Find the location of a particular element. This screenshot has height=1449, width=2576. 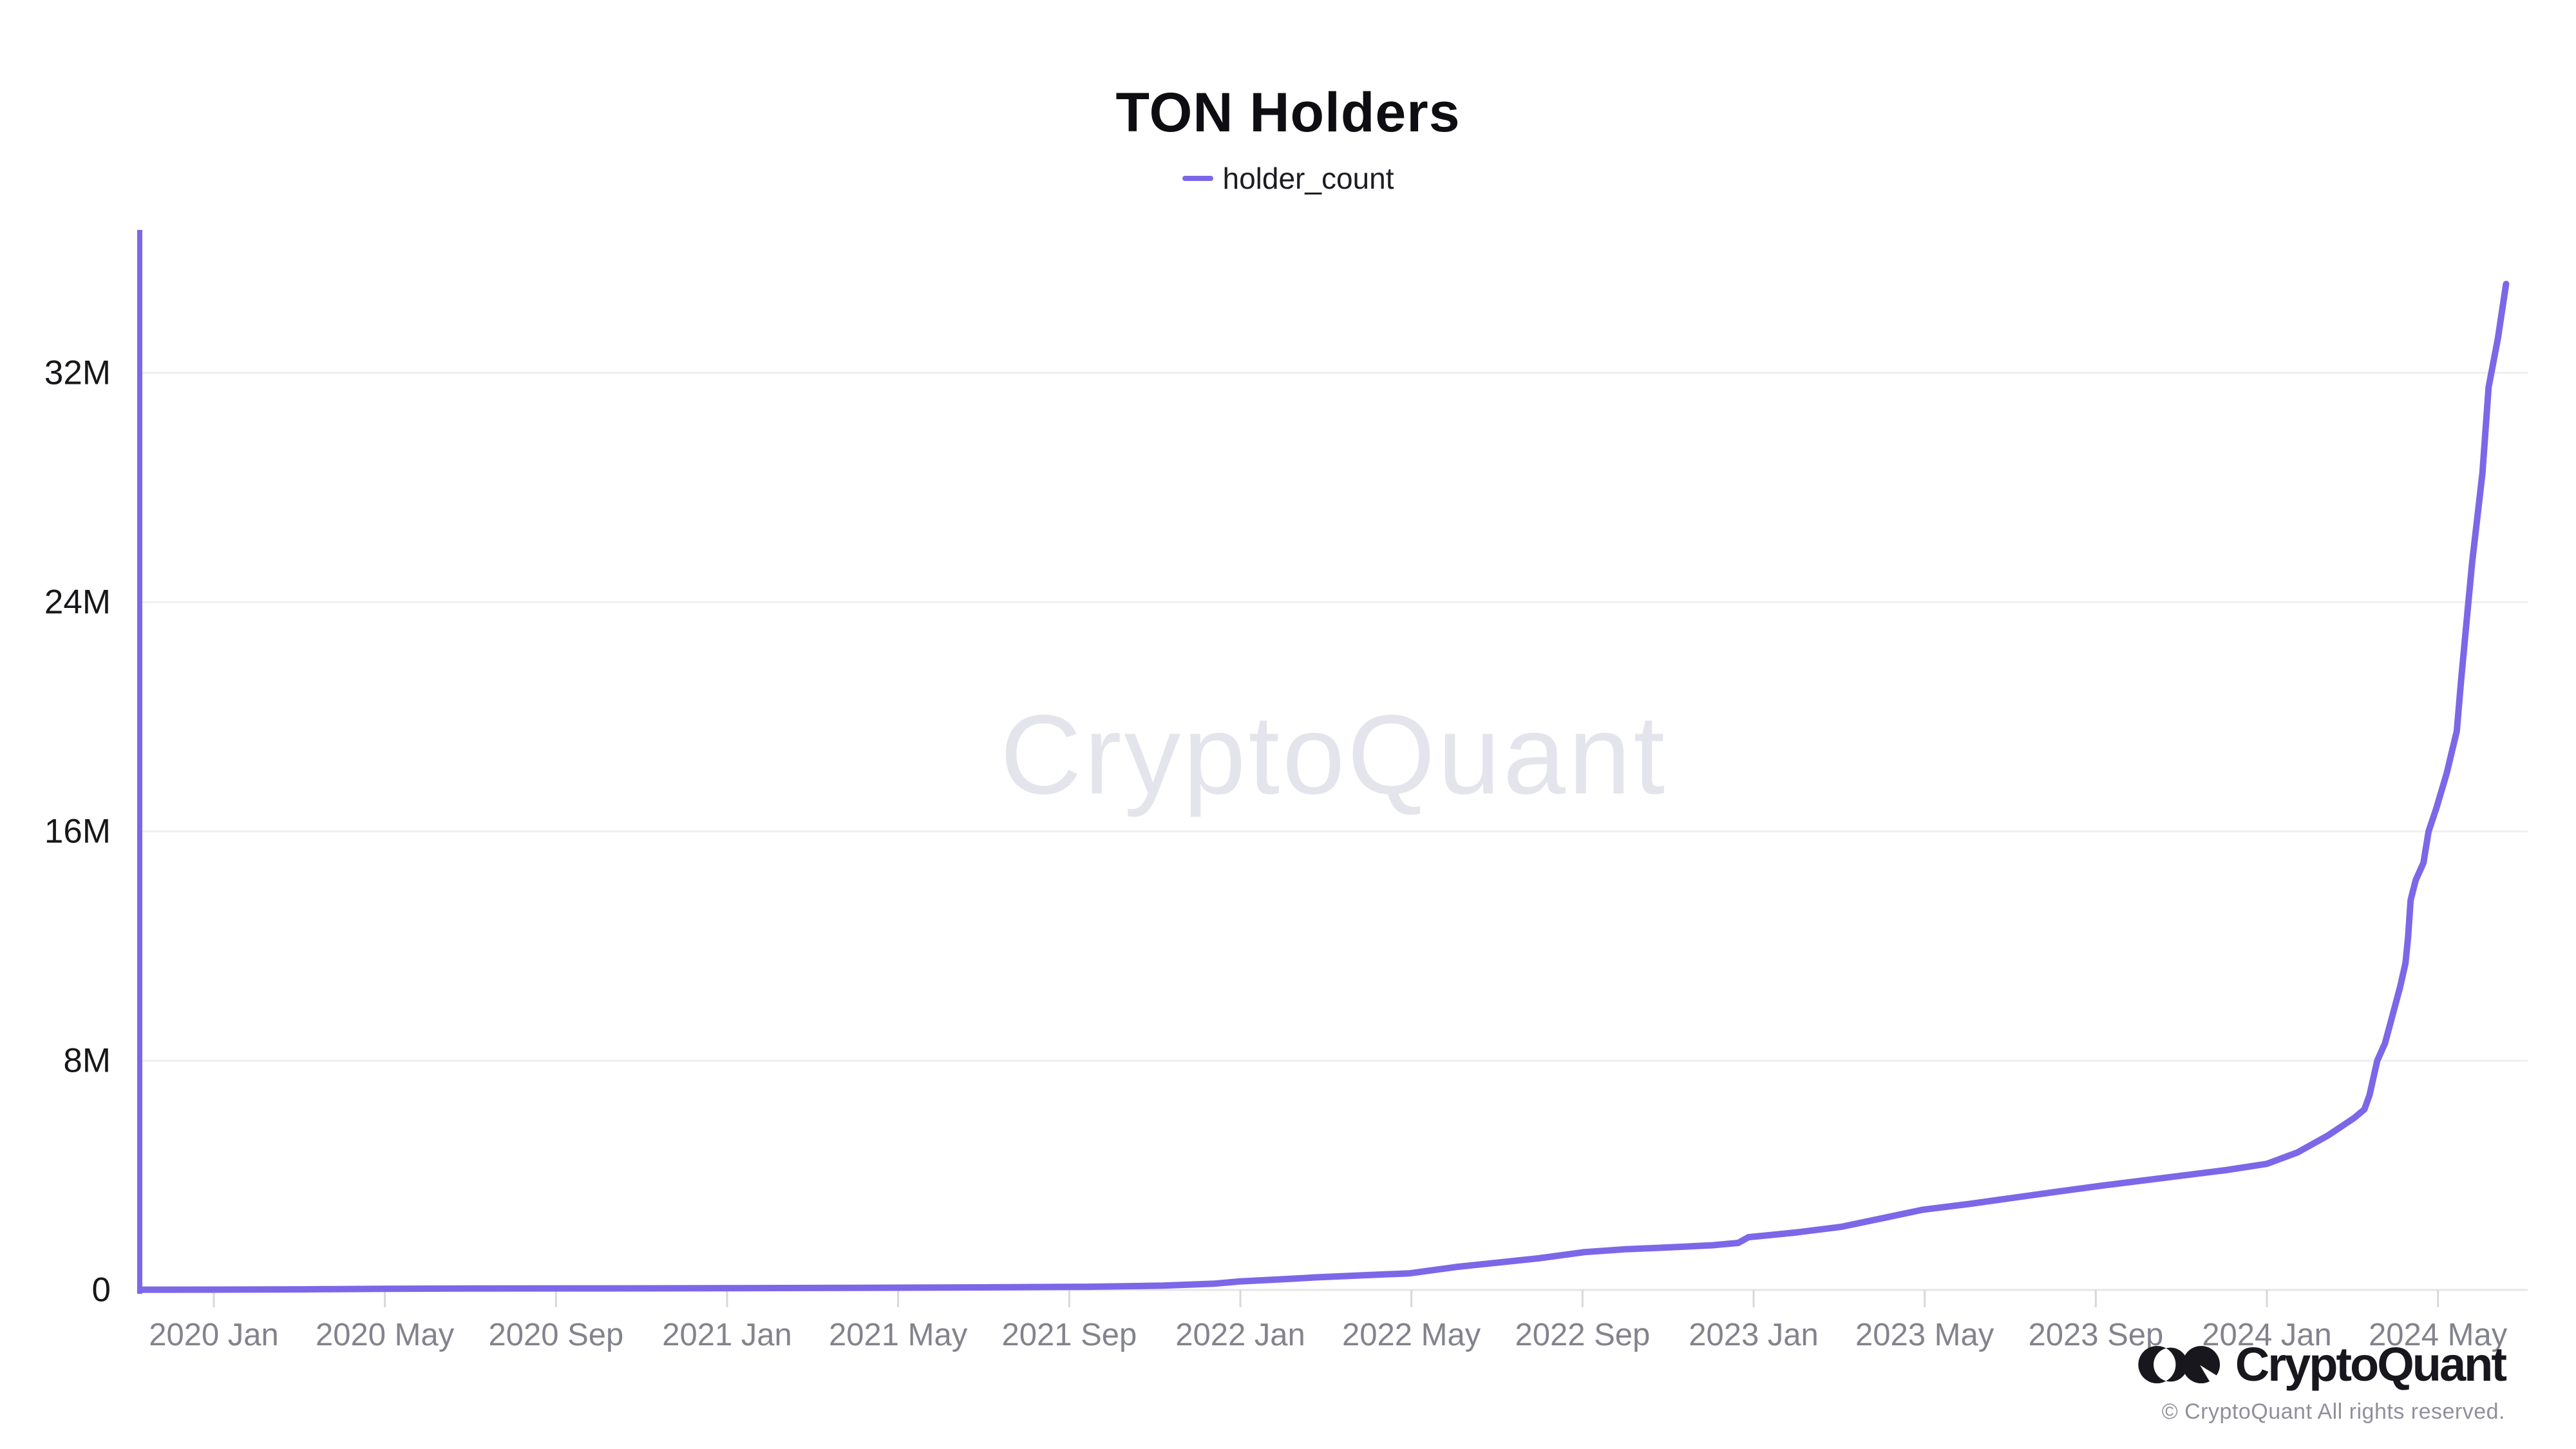

cryptoquant-logo-icon is located at coordinates (2179, 1364).